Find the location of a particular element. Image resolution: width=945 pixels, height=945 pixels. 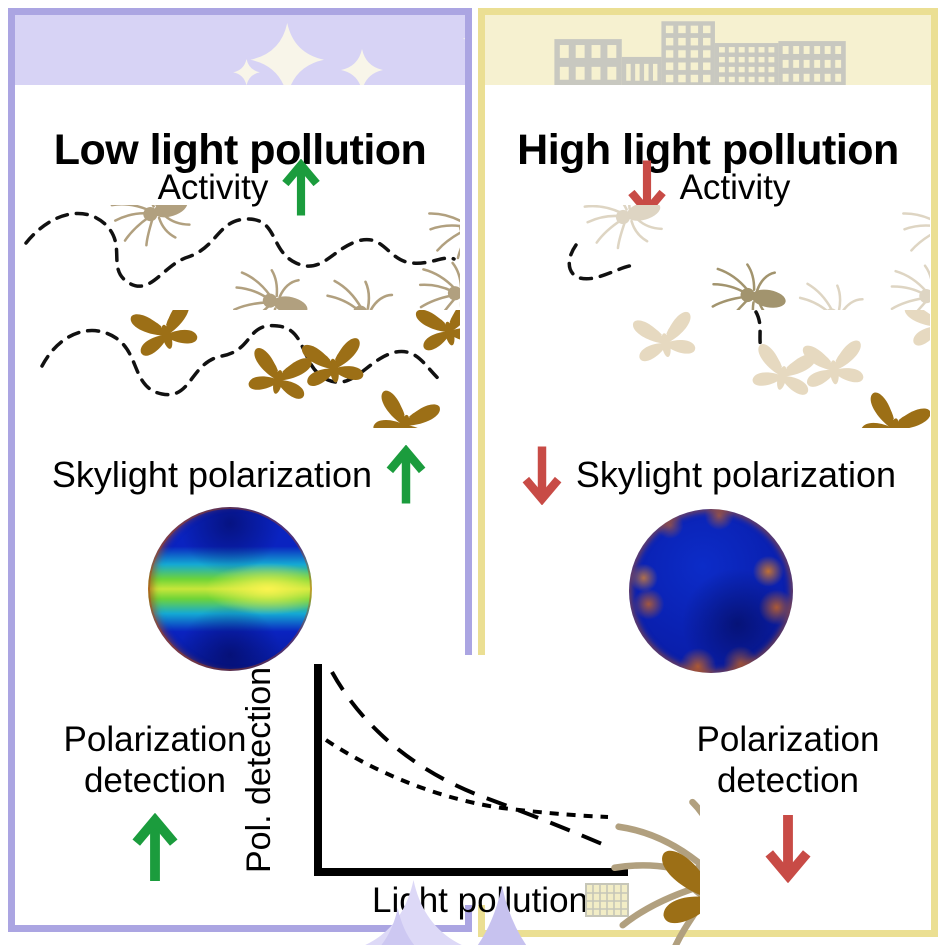

moth-detection-curve is located at coordinates (466, 758).